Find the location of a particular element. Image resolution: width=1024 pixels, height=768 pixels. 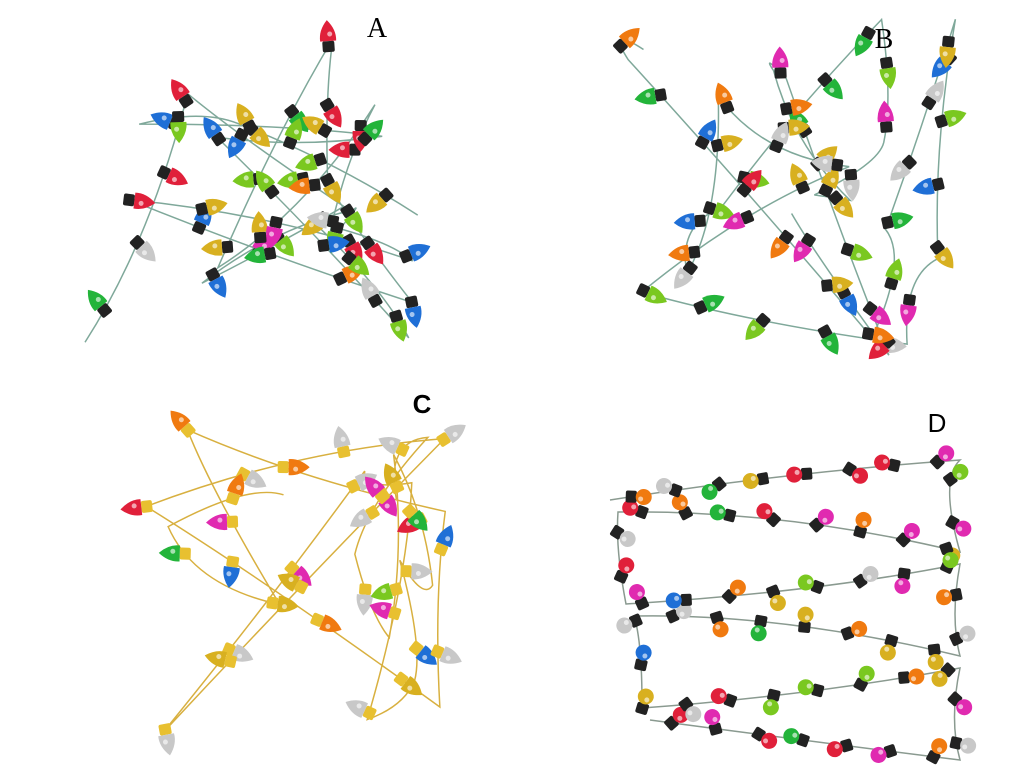

wire is located at coordinates (251, 190).